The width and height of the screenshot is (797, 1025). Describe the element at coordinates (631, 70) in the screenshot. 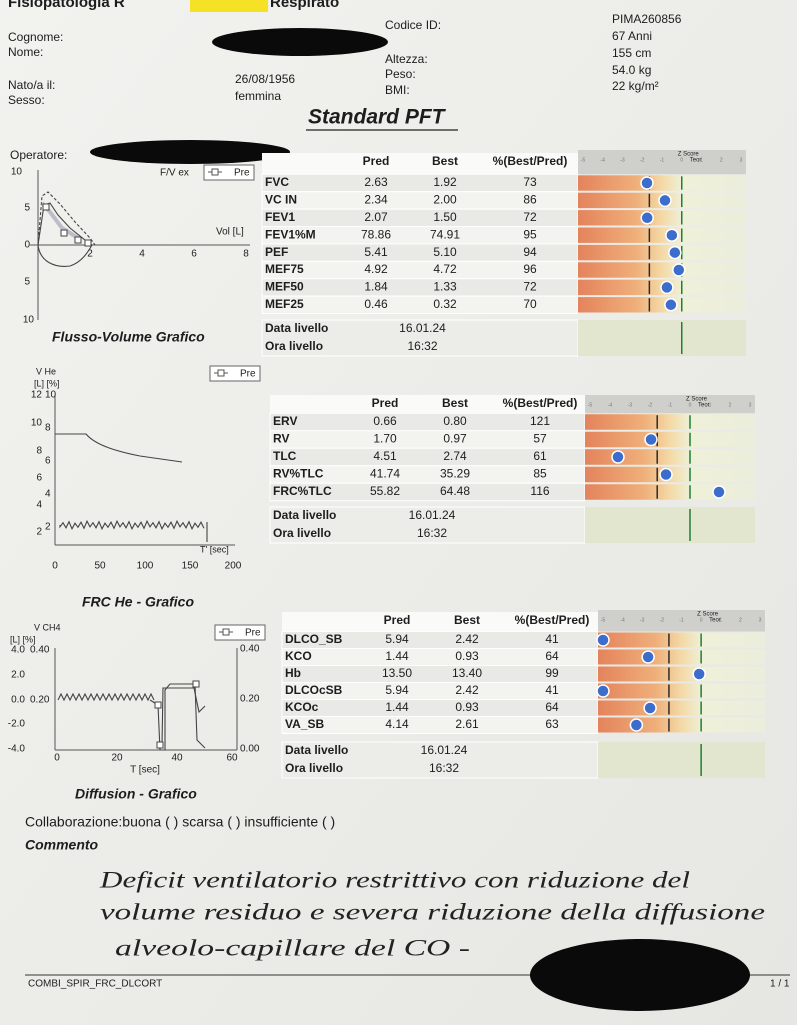

I see `value: 54.0 kg` at that location.